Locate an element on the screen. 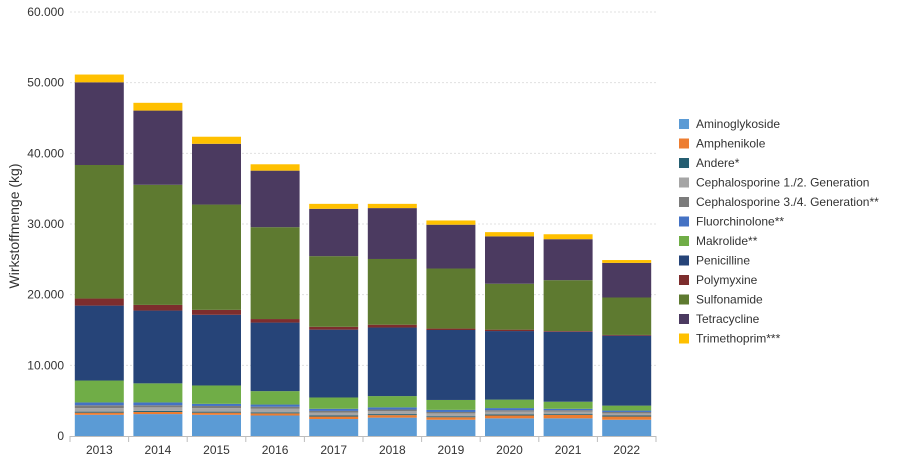  legend-item: Polymyxine is located at coordinates (718, 280).